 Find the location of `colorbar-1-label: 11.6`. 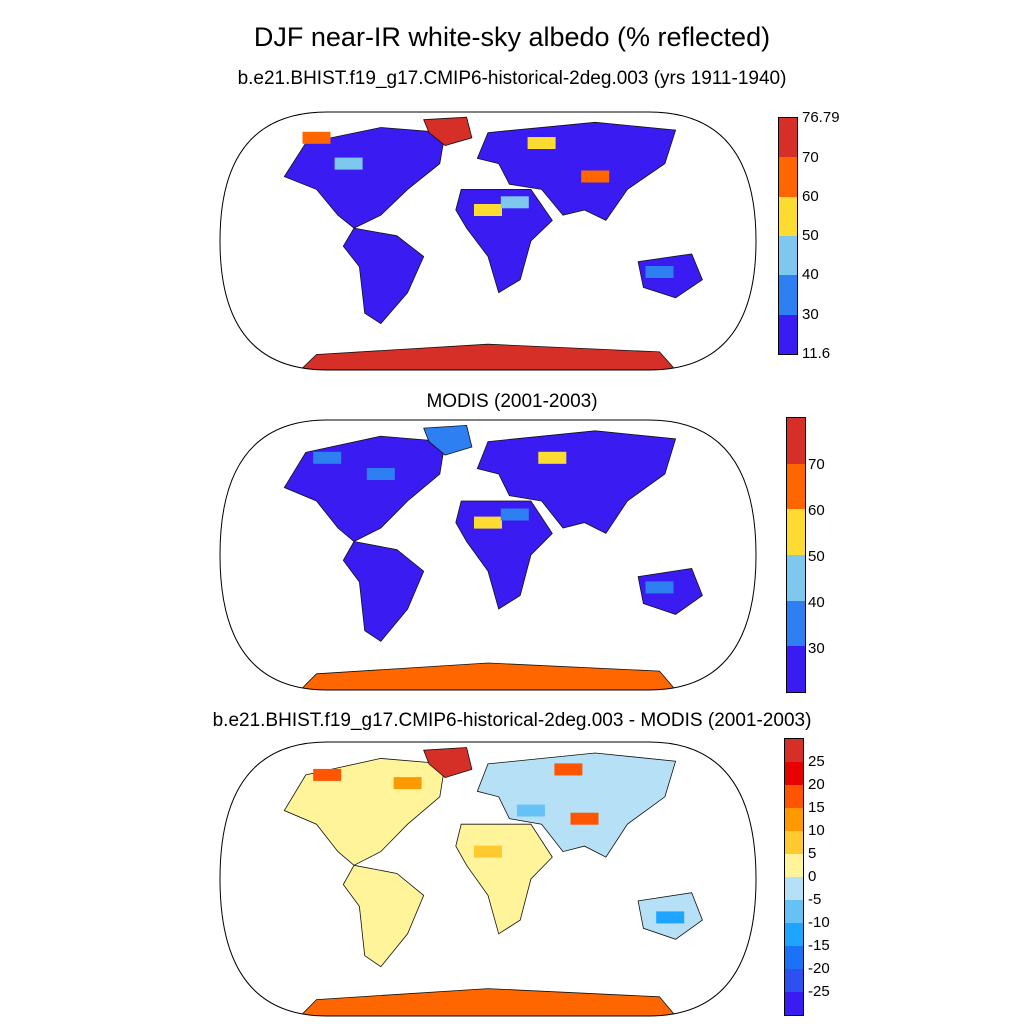

colorbar-1-label: 11.6 is located at coordinates (816, 353).